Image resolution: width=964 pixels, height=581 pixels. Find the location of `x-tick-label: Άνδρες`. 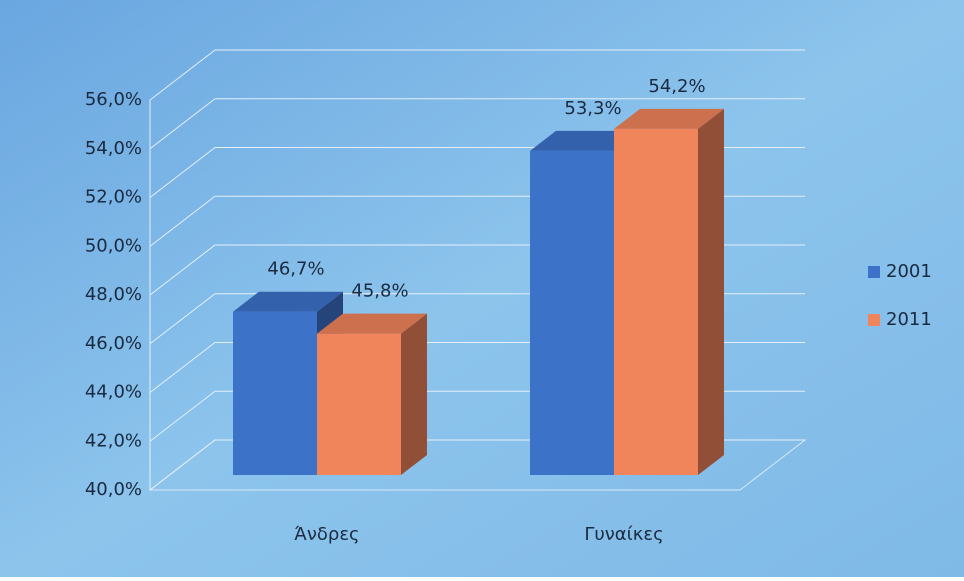

x-tick-label: Άνδρες is located at coordinates (326, 534).